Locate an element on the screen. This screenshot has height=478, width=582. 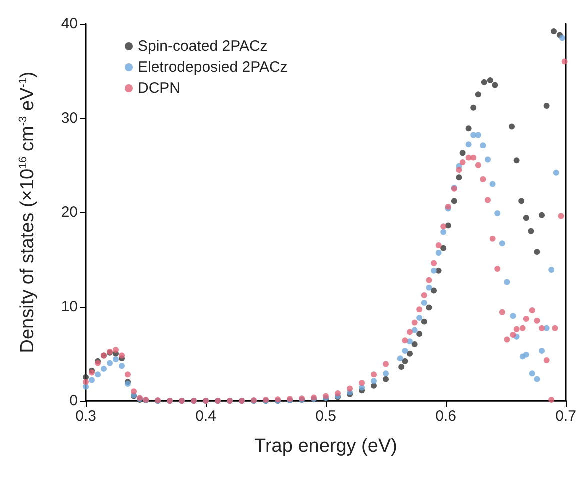
x-tick-label: 0.3 is located at coordinates (86, 416).